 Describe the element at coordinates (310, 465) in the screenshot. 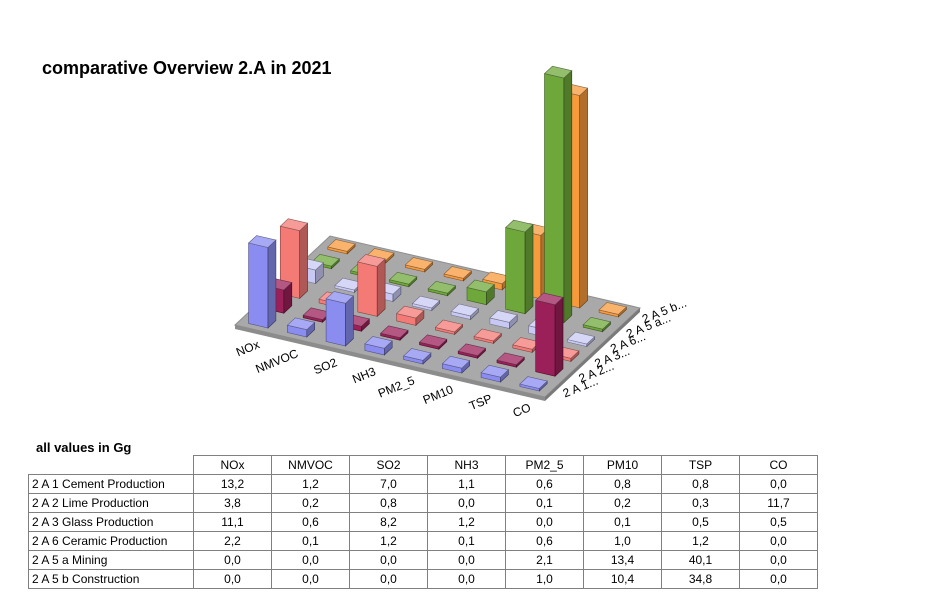

I see `table-column-header: NMVOC` at that location.